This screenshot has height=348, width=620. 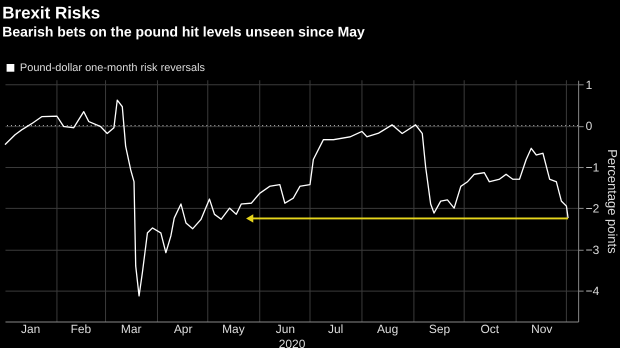 I want to click on y-tick-label: 0, so click(x=589, y=126).